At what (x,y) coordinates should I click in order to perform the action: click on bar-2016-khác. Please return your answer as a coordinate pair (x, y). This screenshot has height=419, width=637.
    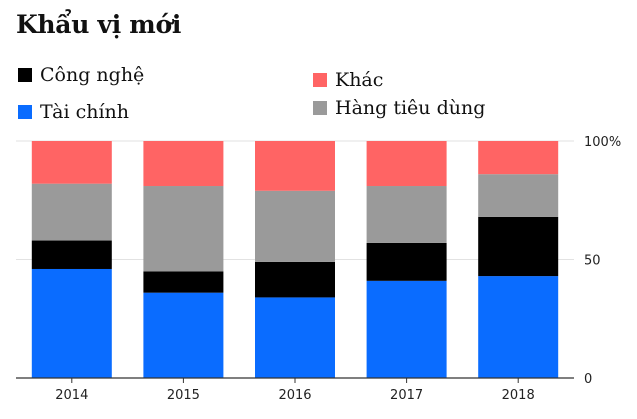
    Looking at the image, I should click on (295, 166).